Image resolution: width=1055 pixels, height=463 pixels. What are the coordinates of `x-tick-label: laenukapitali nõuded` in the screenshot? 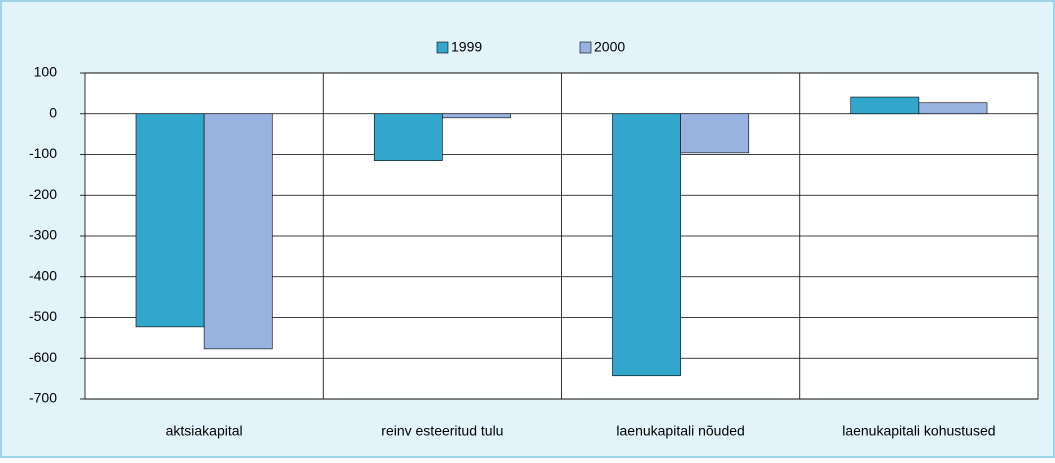 It's located at (680, 431).